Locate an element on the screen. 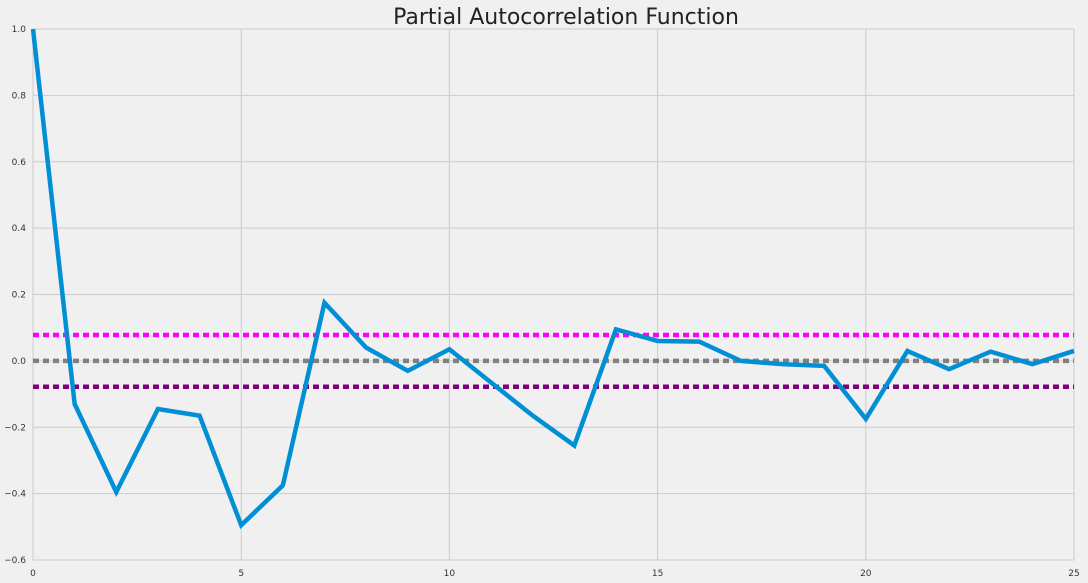 Image resolution: width=1088 pixels, height=583 pixels. x-axis-tick-labels: 0 5 10 15 20 25 is located at coordinates (555, 574).